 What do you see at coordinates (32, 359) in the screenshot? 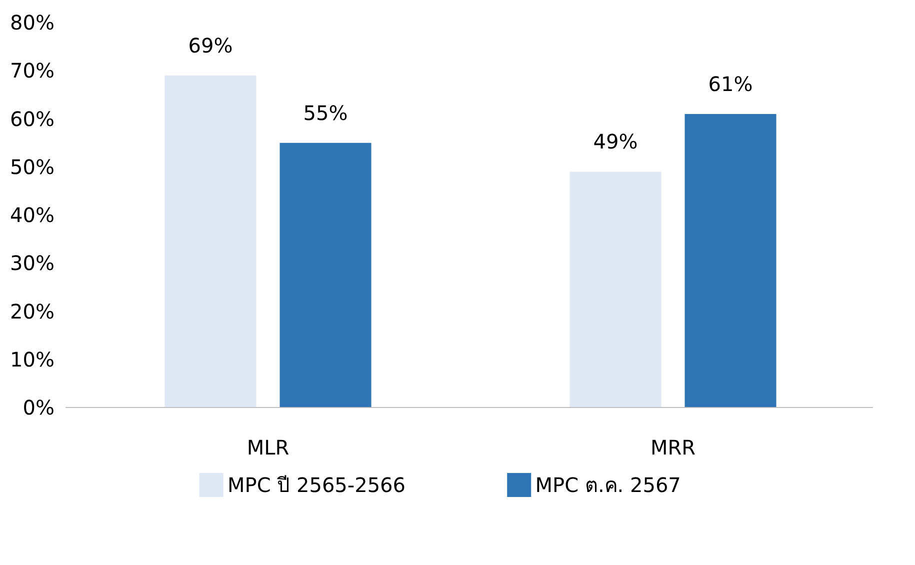
I see `y-tick-label: 10%` at bounding box center [32, 359].